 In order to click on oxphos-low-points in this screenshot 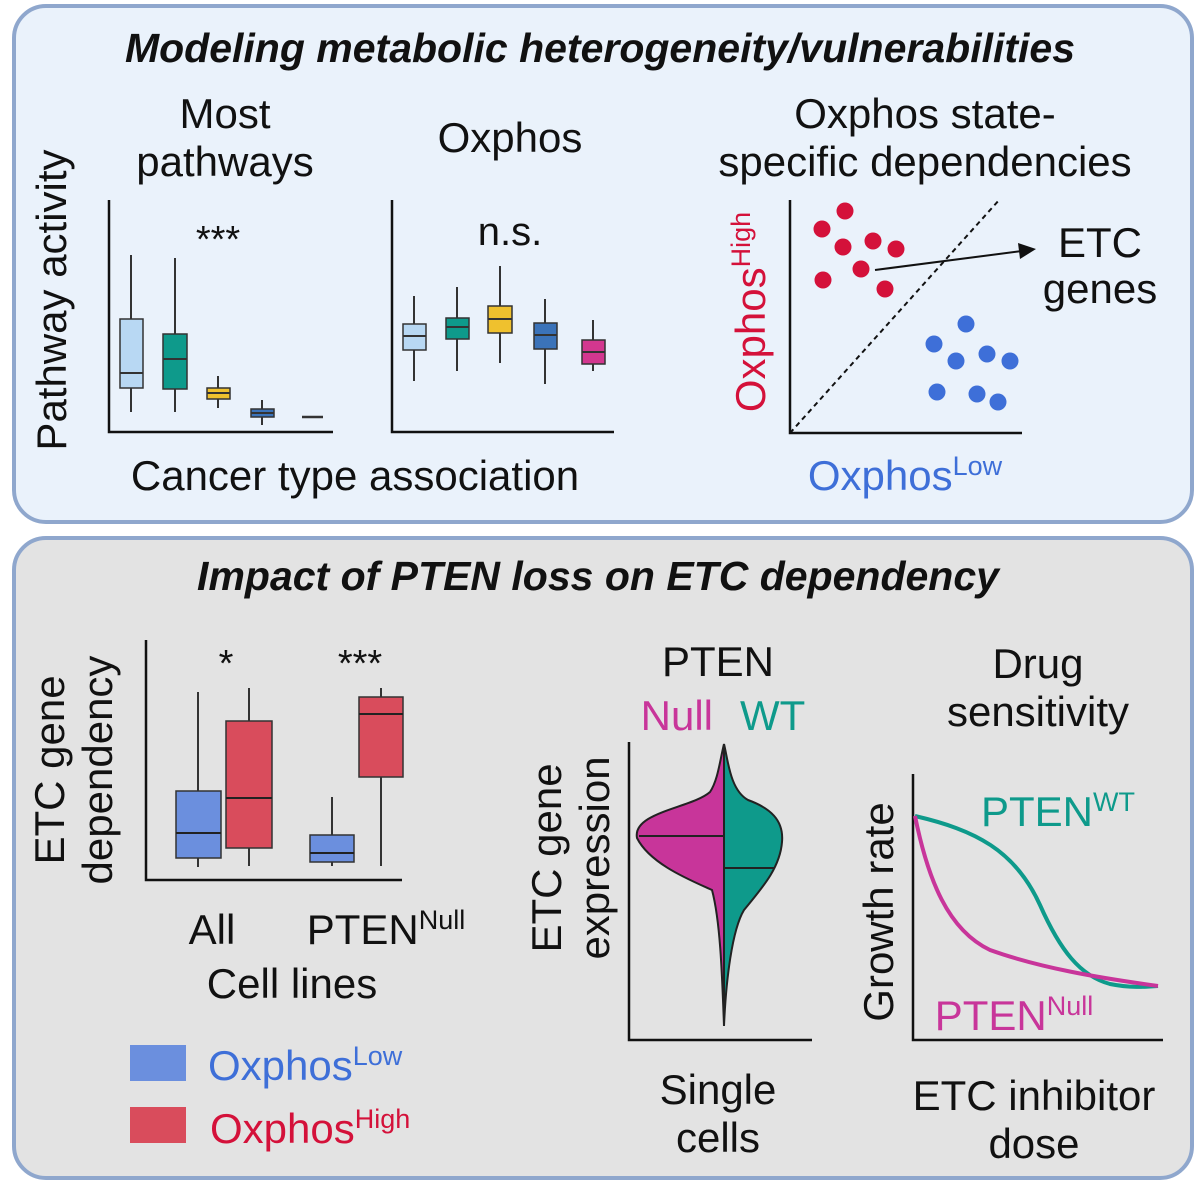, I will do `click(972, 363)`.